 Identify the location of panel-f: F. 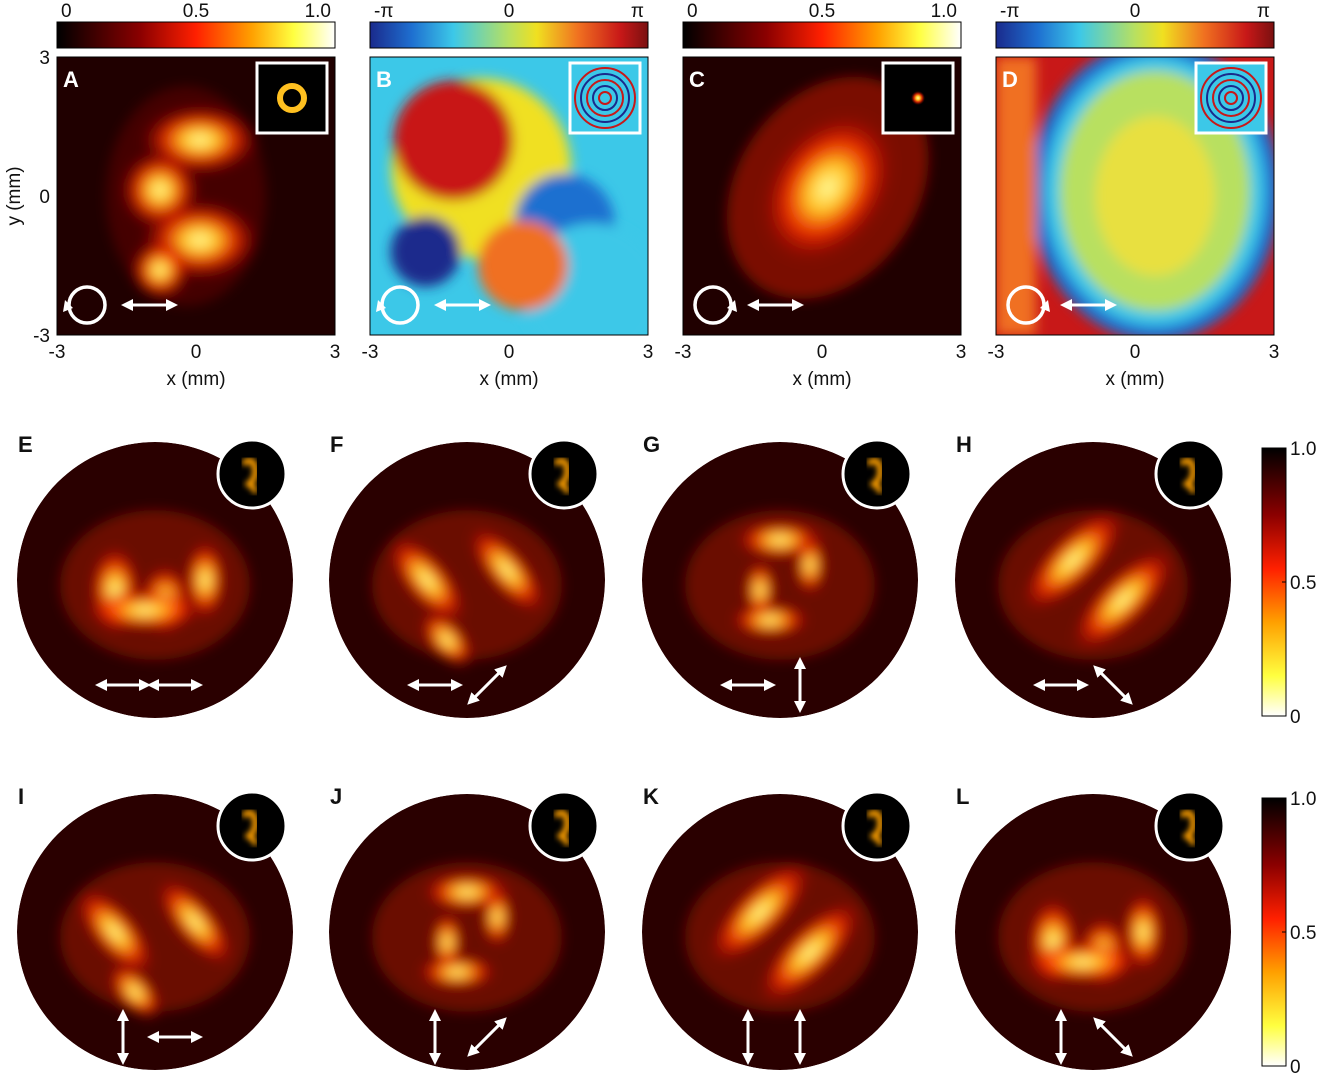
(467, 575).